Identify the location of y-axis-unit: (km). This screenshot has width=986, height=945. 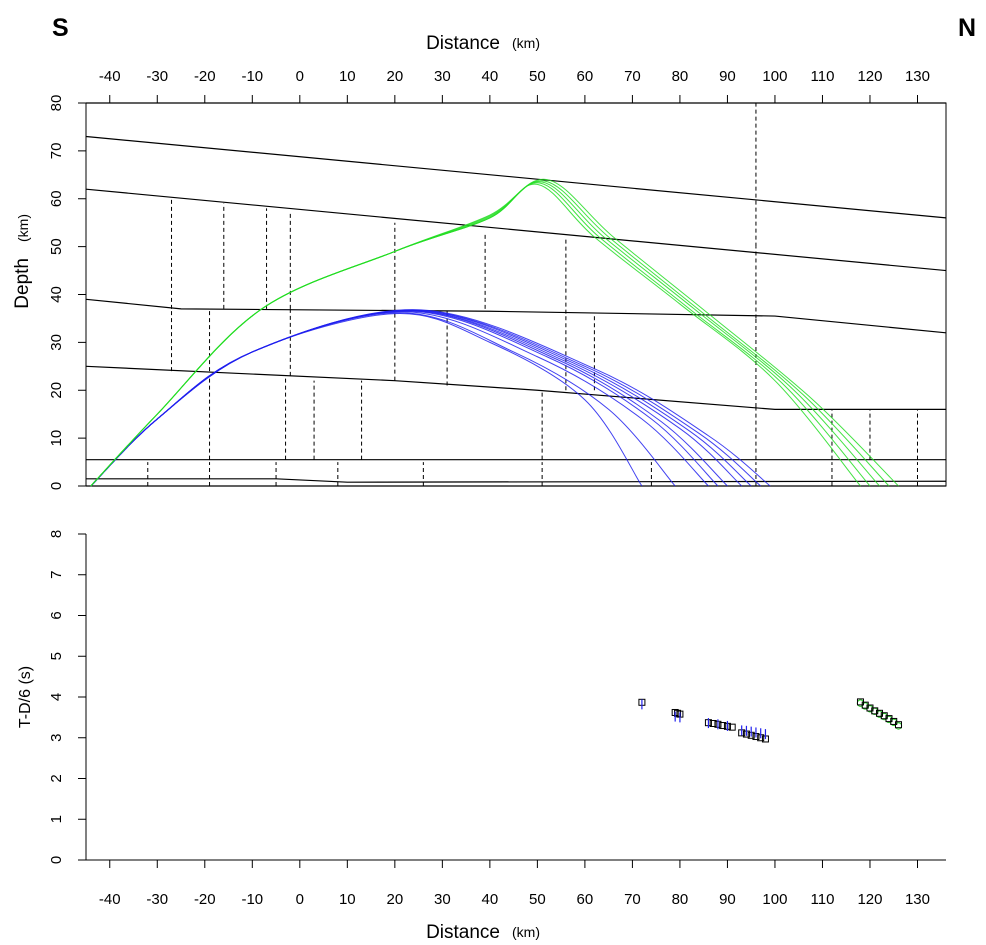
(23, 228).